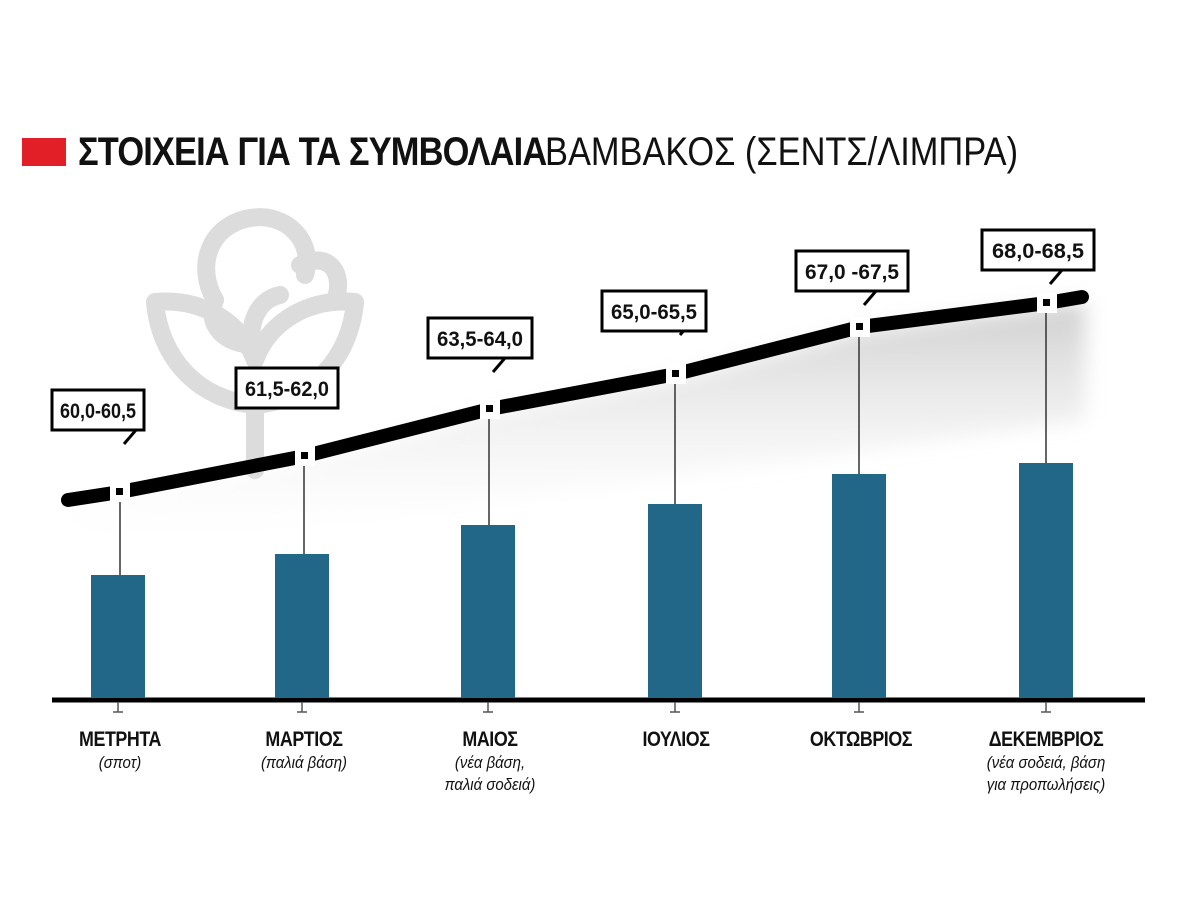 Image resolution: width=1200 pixels, height=900 pixels. I want to click on value-label-oktovrios: 67,0 -67,5, so click(852, 271).